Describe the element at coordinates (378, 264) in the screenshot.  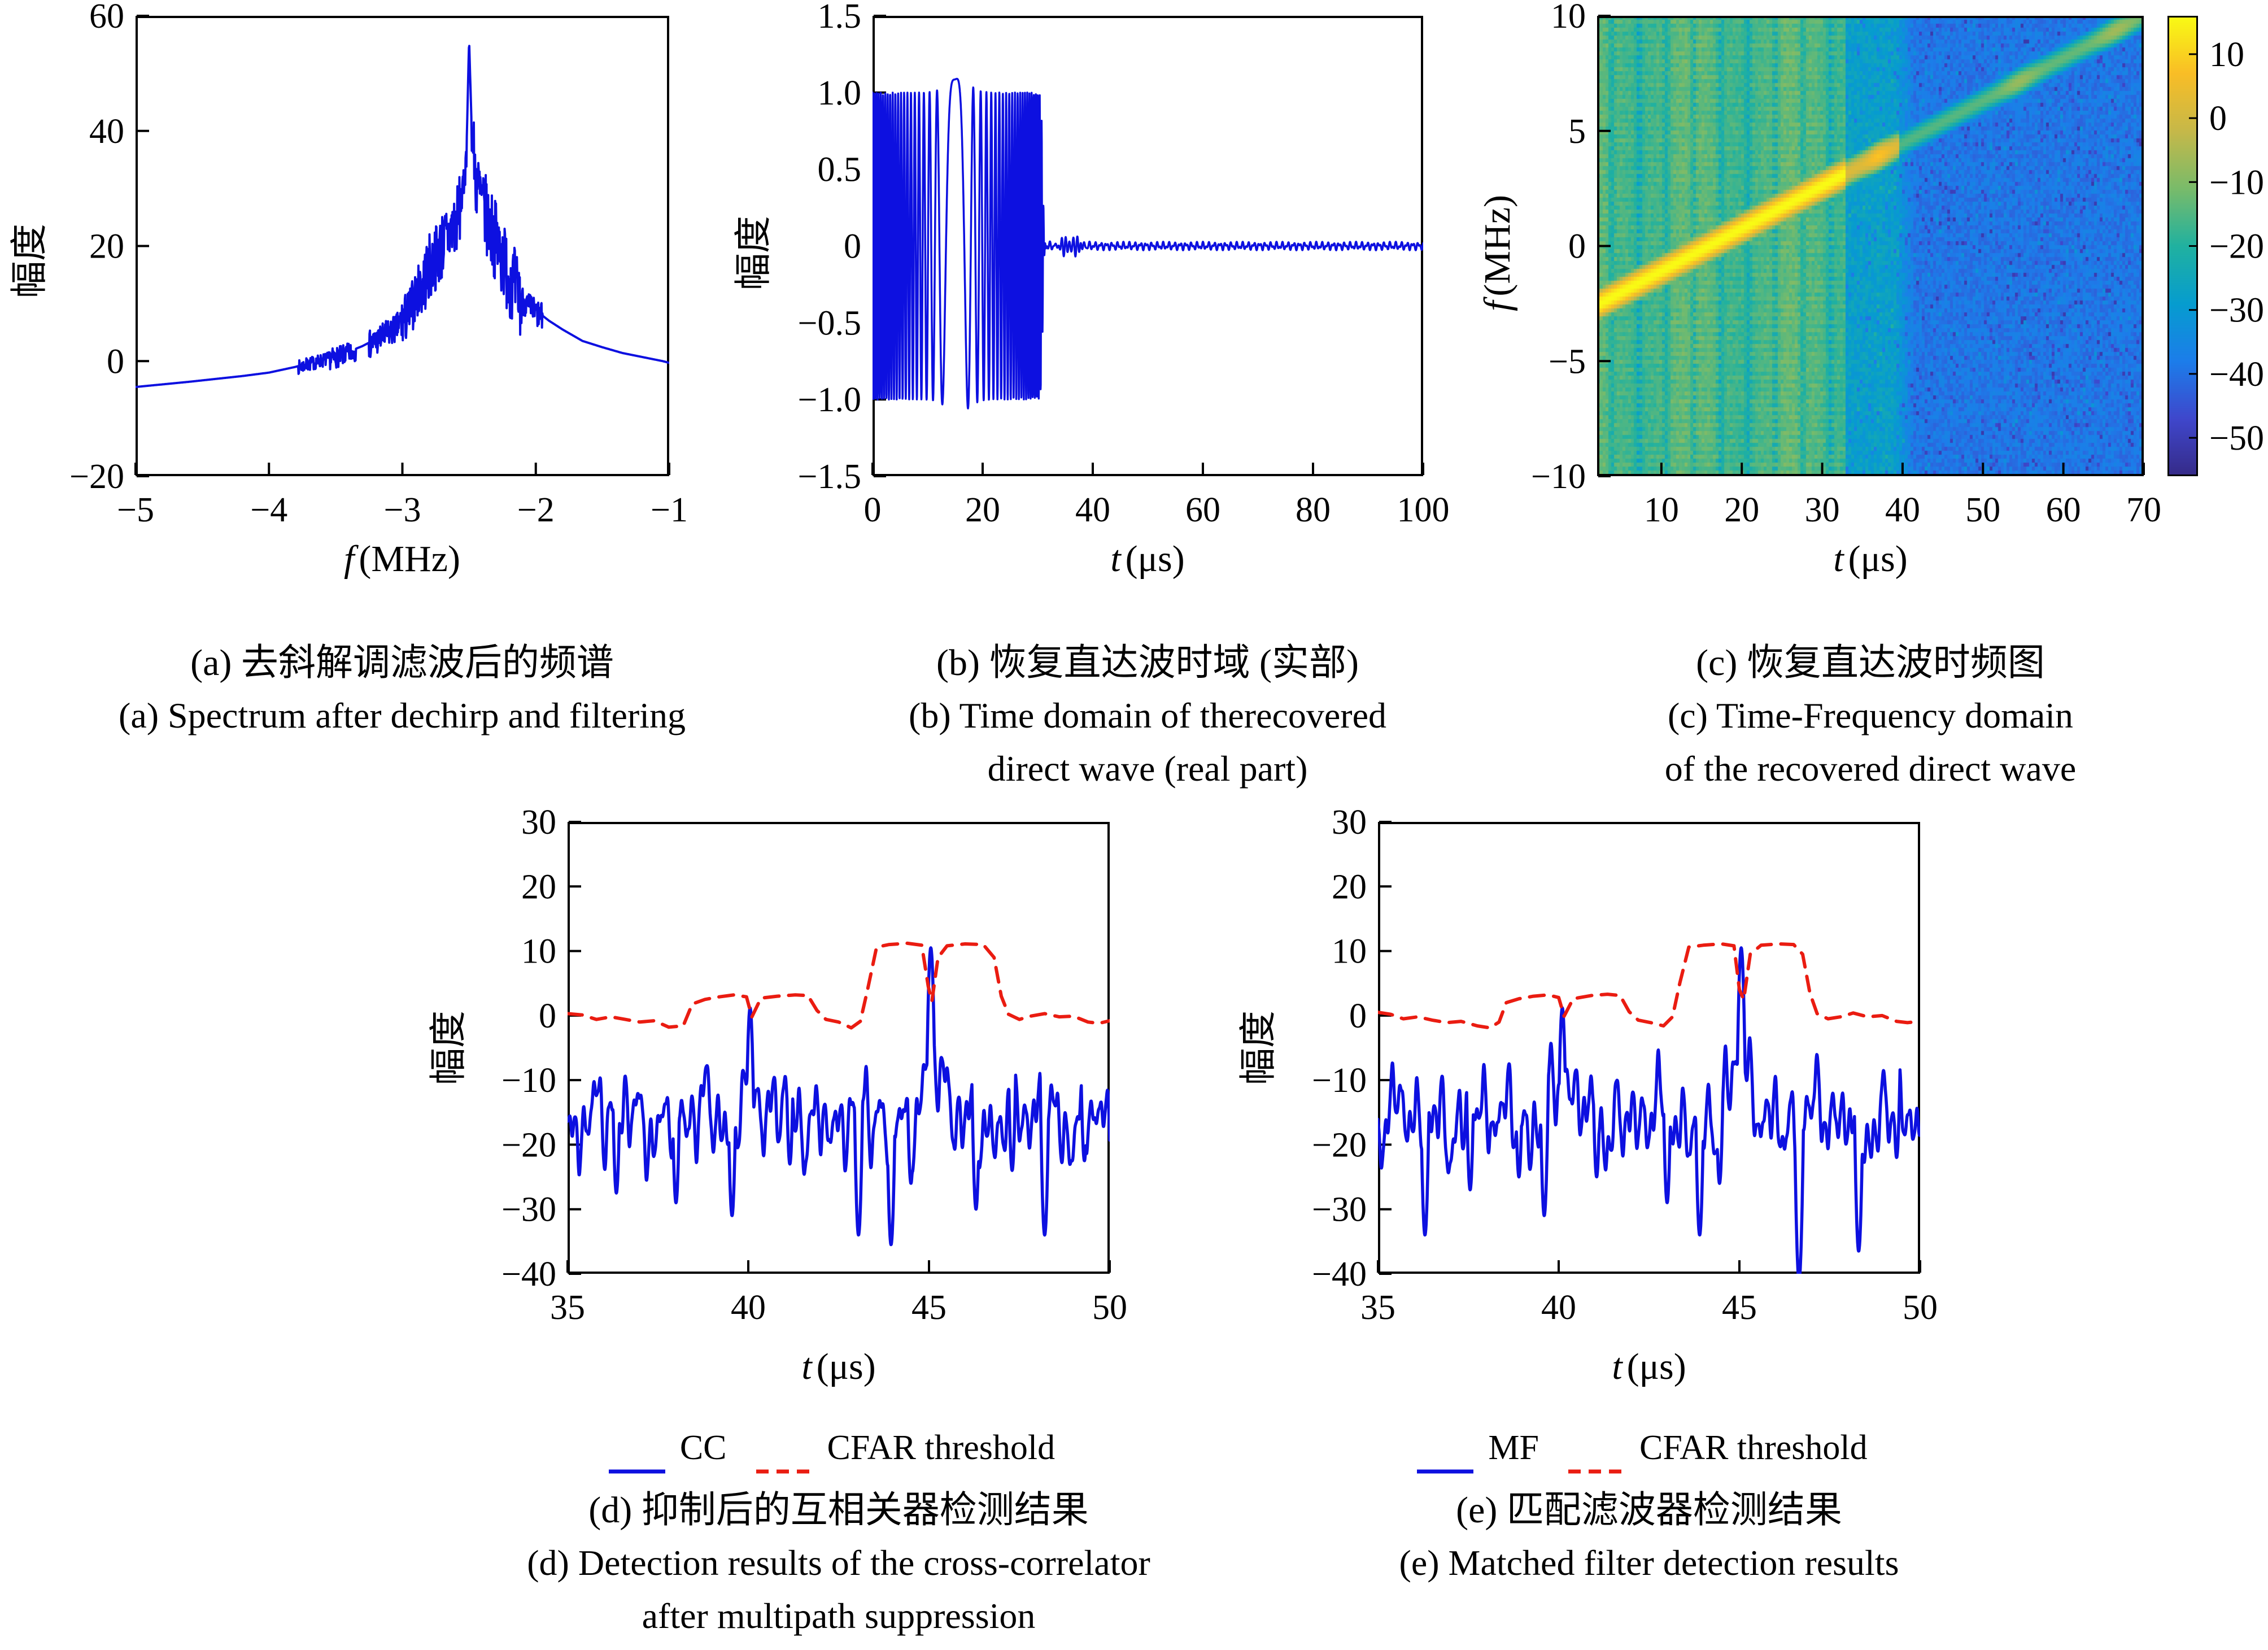
I see `plot-a-spectrum: −5 −4 −3 −2 −1 −20 0 20 40 60` at that location.